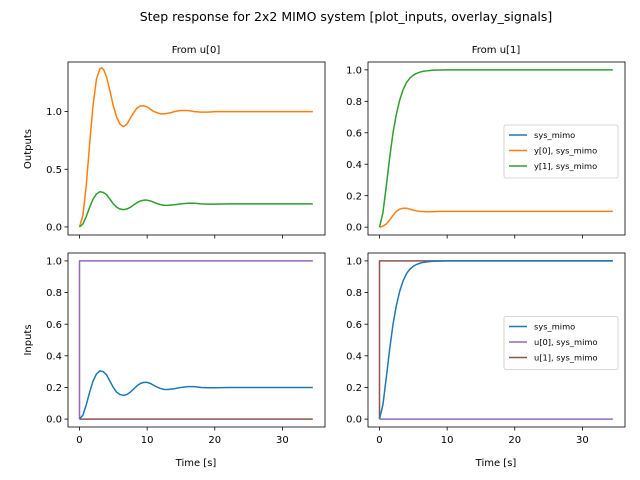 This screenshot has height=480, width=640. I want to click on xlabel-right: Time [s], so click(496, 463).